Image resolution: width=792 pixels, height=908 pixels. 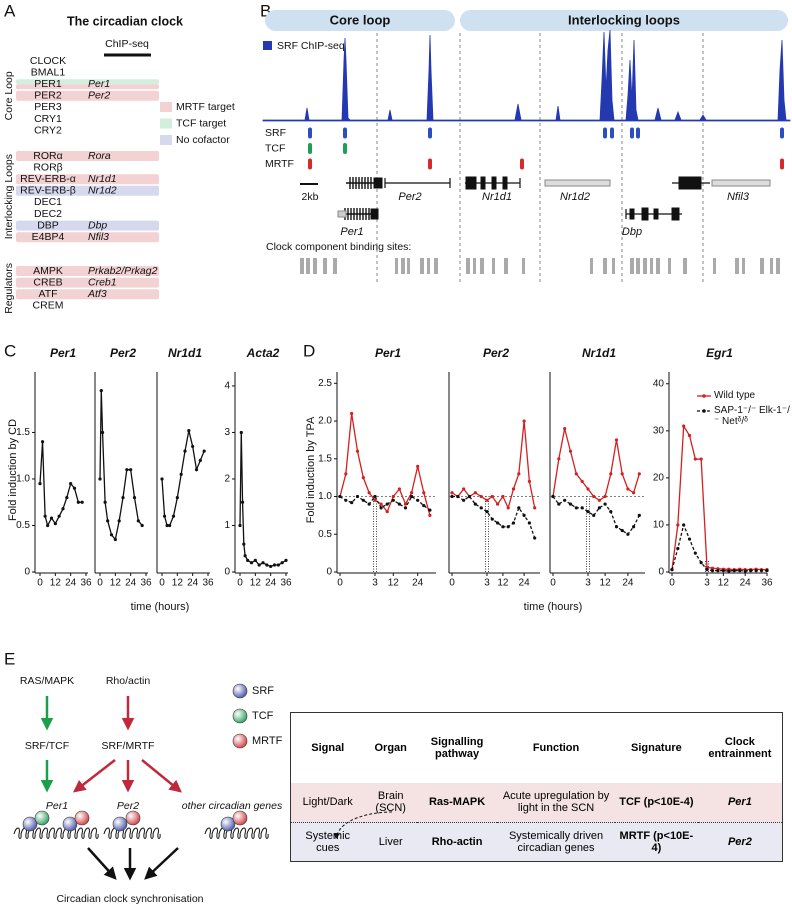 I want to click on cell: Rho-actin, so click(x=457, y=841).